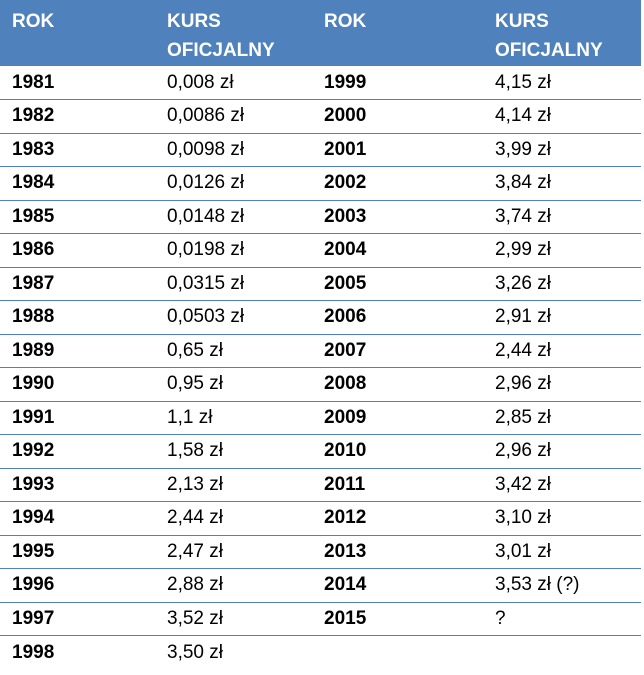 This screenshot has height=675, width=644. Describe the element at coordinates (232, 116) in the screenshot. I see `rate-cell-left: 0,0086 zł` at that location.